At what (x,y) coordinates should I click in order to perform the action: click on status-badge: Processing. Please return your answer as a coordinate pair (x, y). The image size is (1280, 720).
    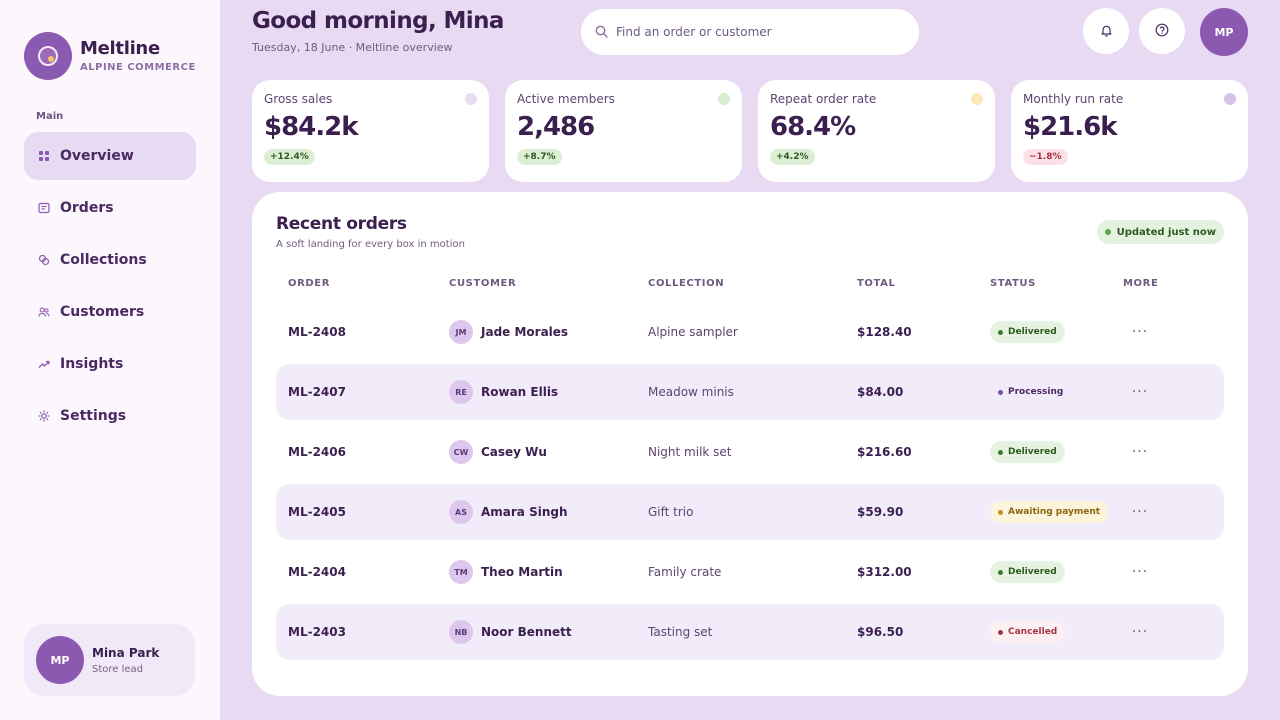
    Looking at the image, I should click on (1030, 392).